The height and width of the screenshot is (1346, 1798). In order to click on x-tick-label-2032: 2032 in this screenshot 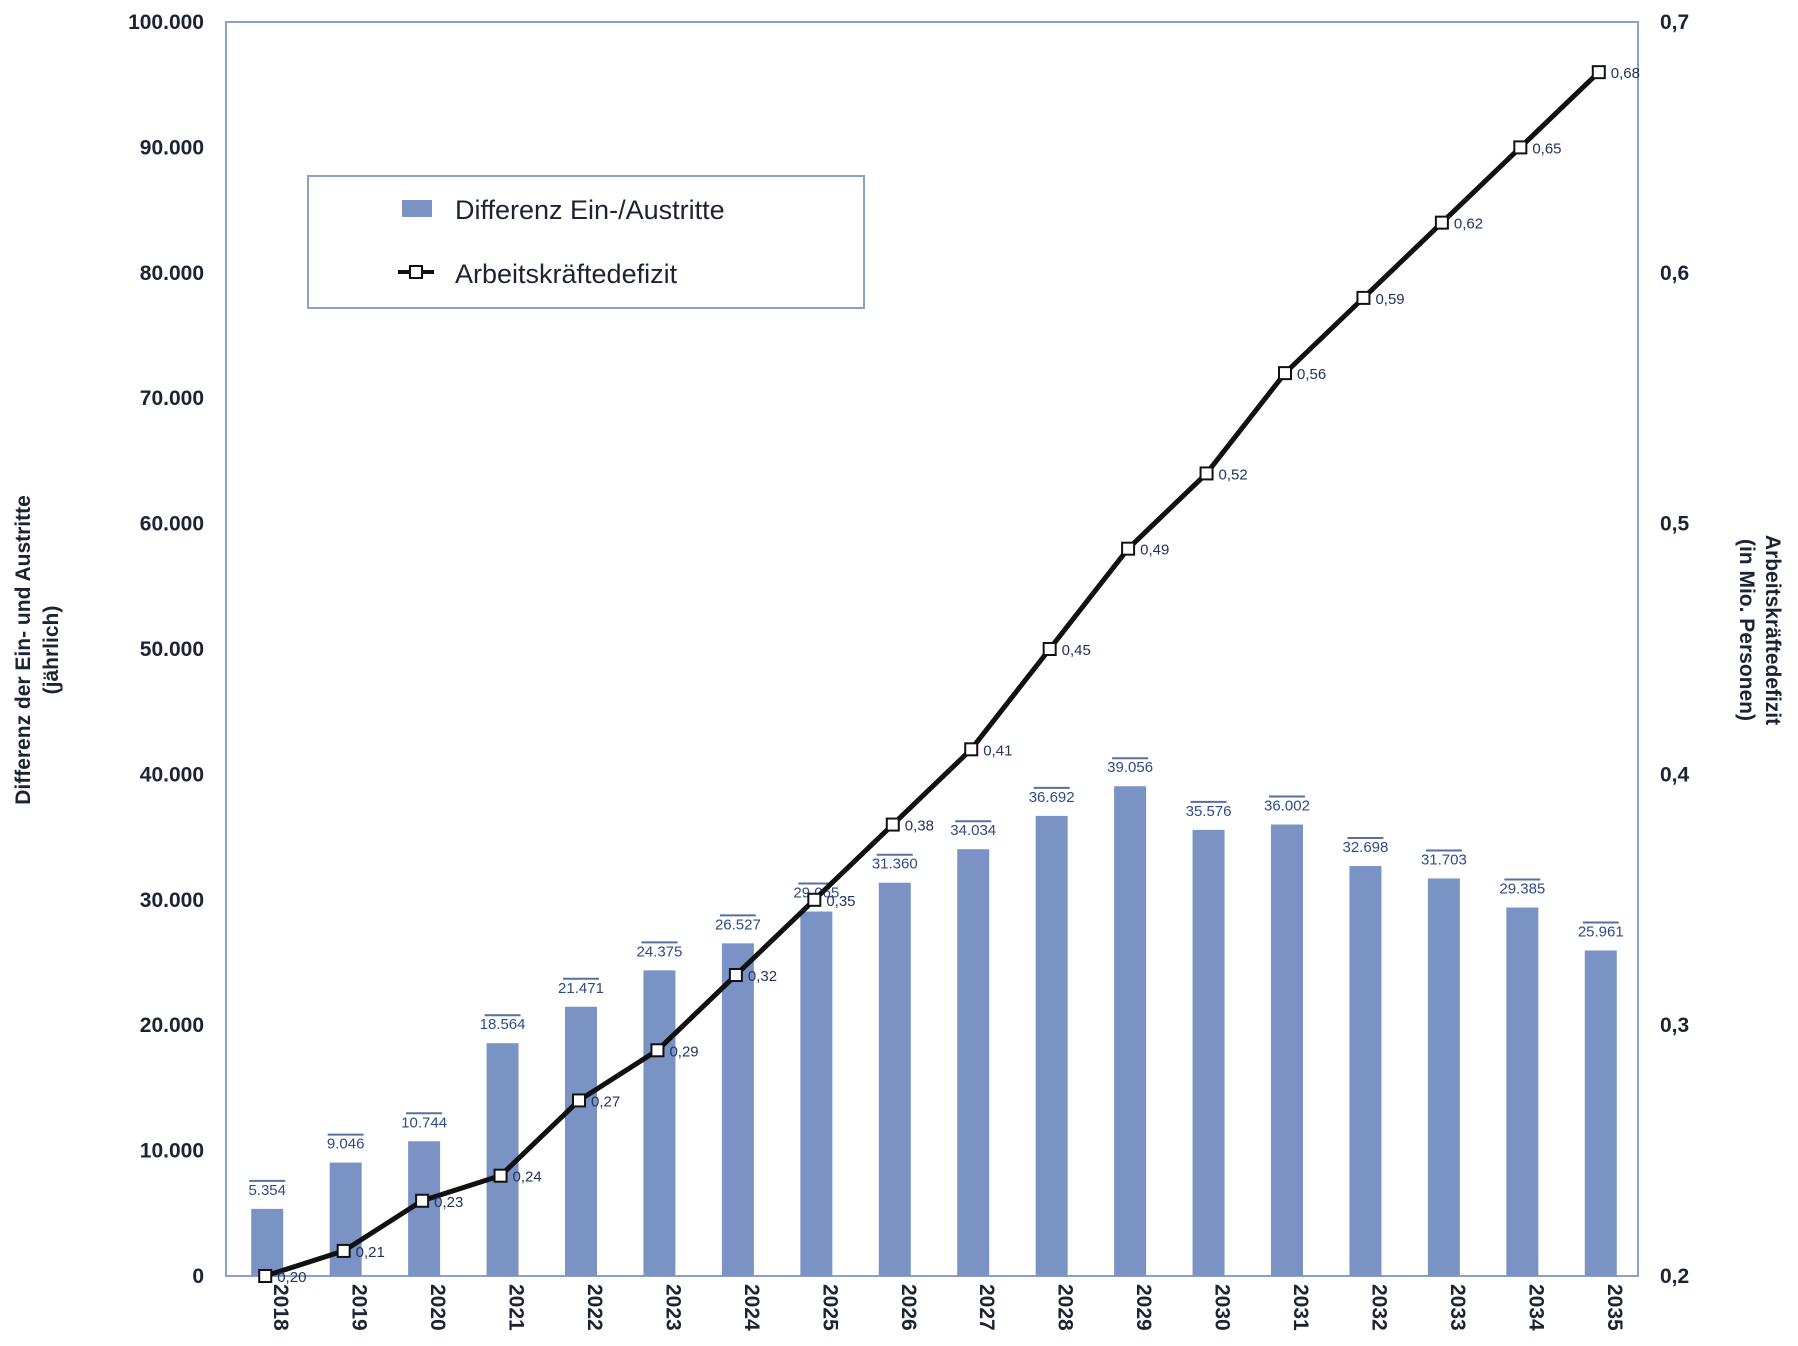, I will do `click(1378, 1307)`.